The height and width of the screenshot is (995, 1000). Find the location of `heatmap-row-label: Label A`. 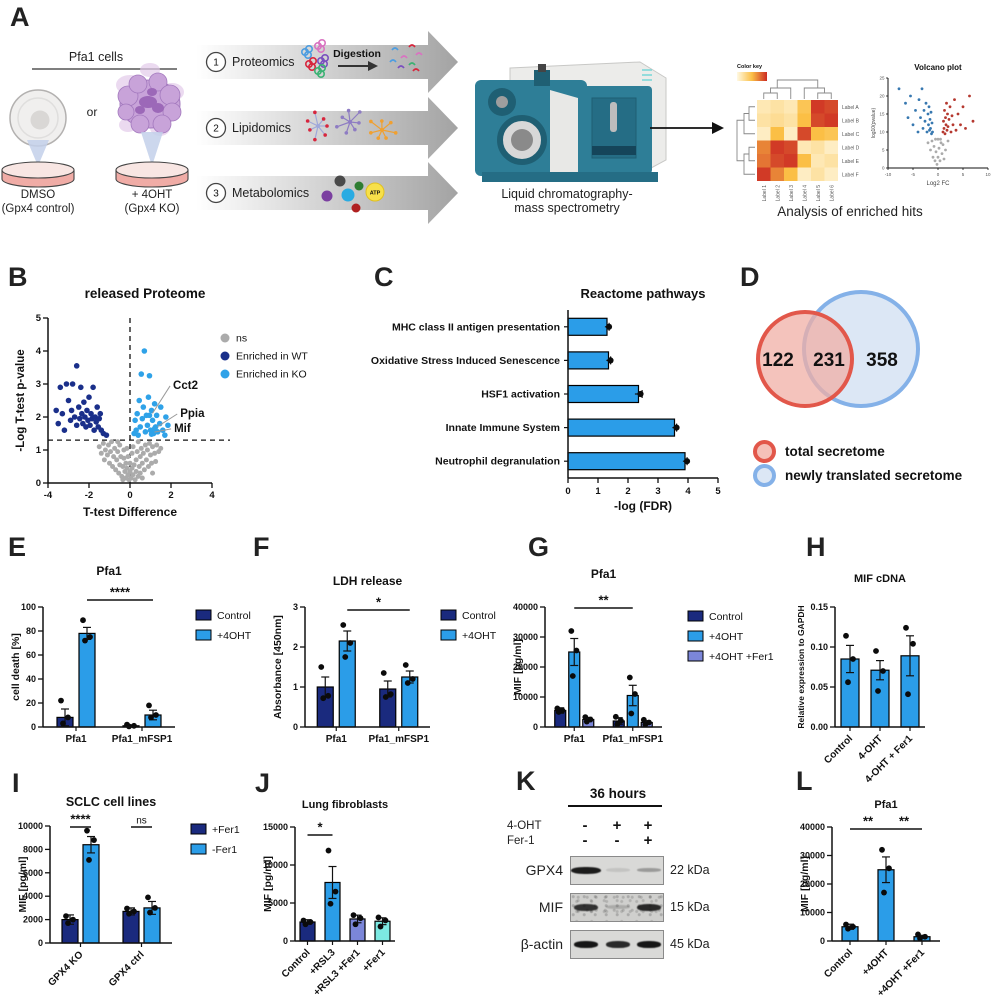

heatmap-row-label: Label A is located at coordinates (850, 108).